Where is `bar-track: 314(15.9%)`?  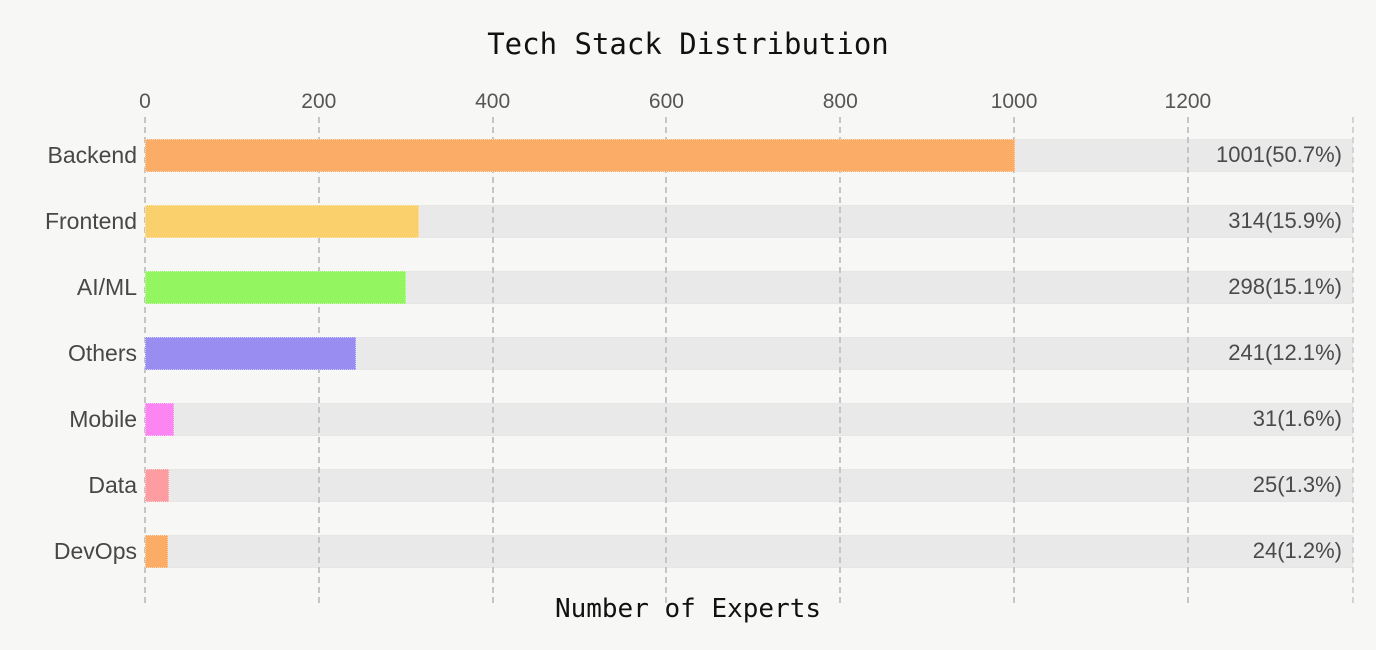
bar-track: 314(15.9%) is located at coordinates (749, 221).